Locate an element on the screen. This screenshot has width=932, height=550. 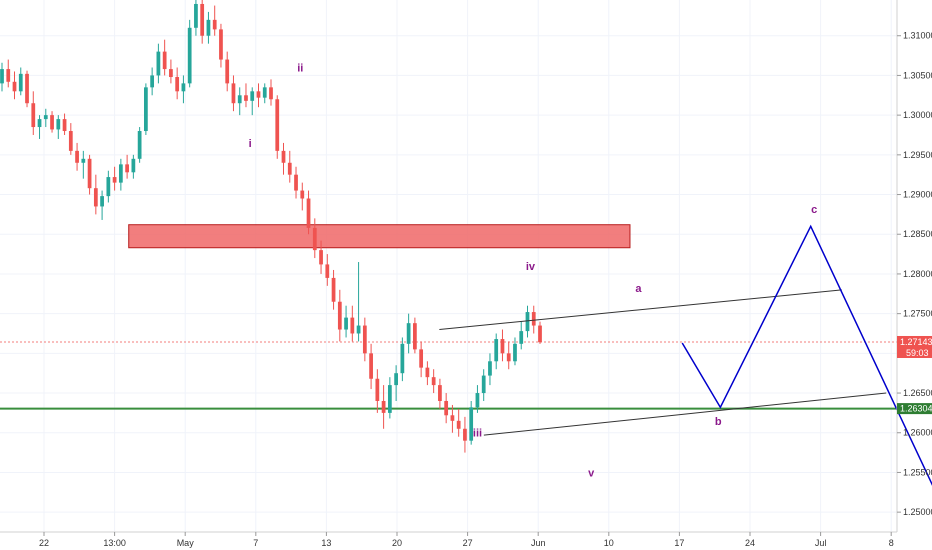
x-tick-label: 24 is located at coordinates (750, 543).